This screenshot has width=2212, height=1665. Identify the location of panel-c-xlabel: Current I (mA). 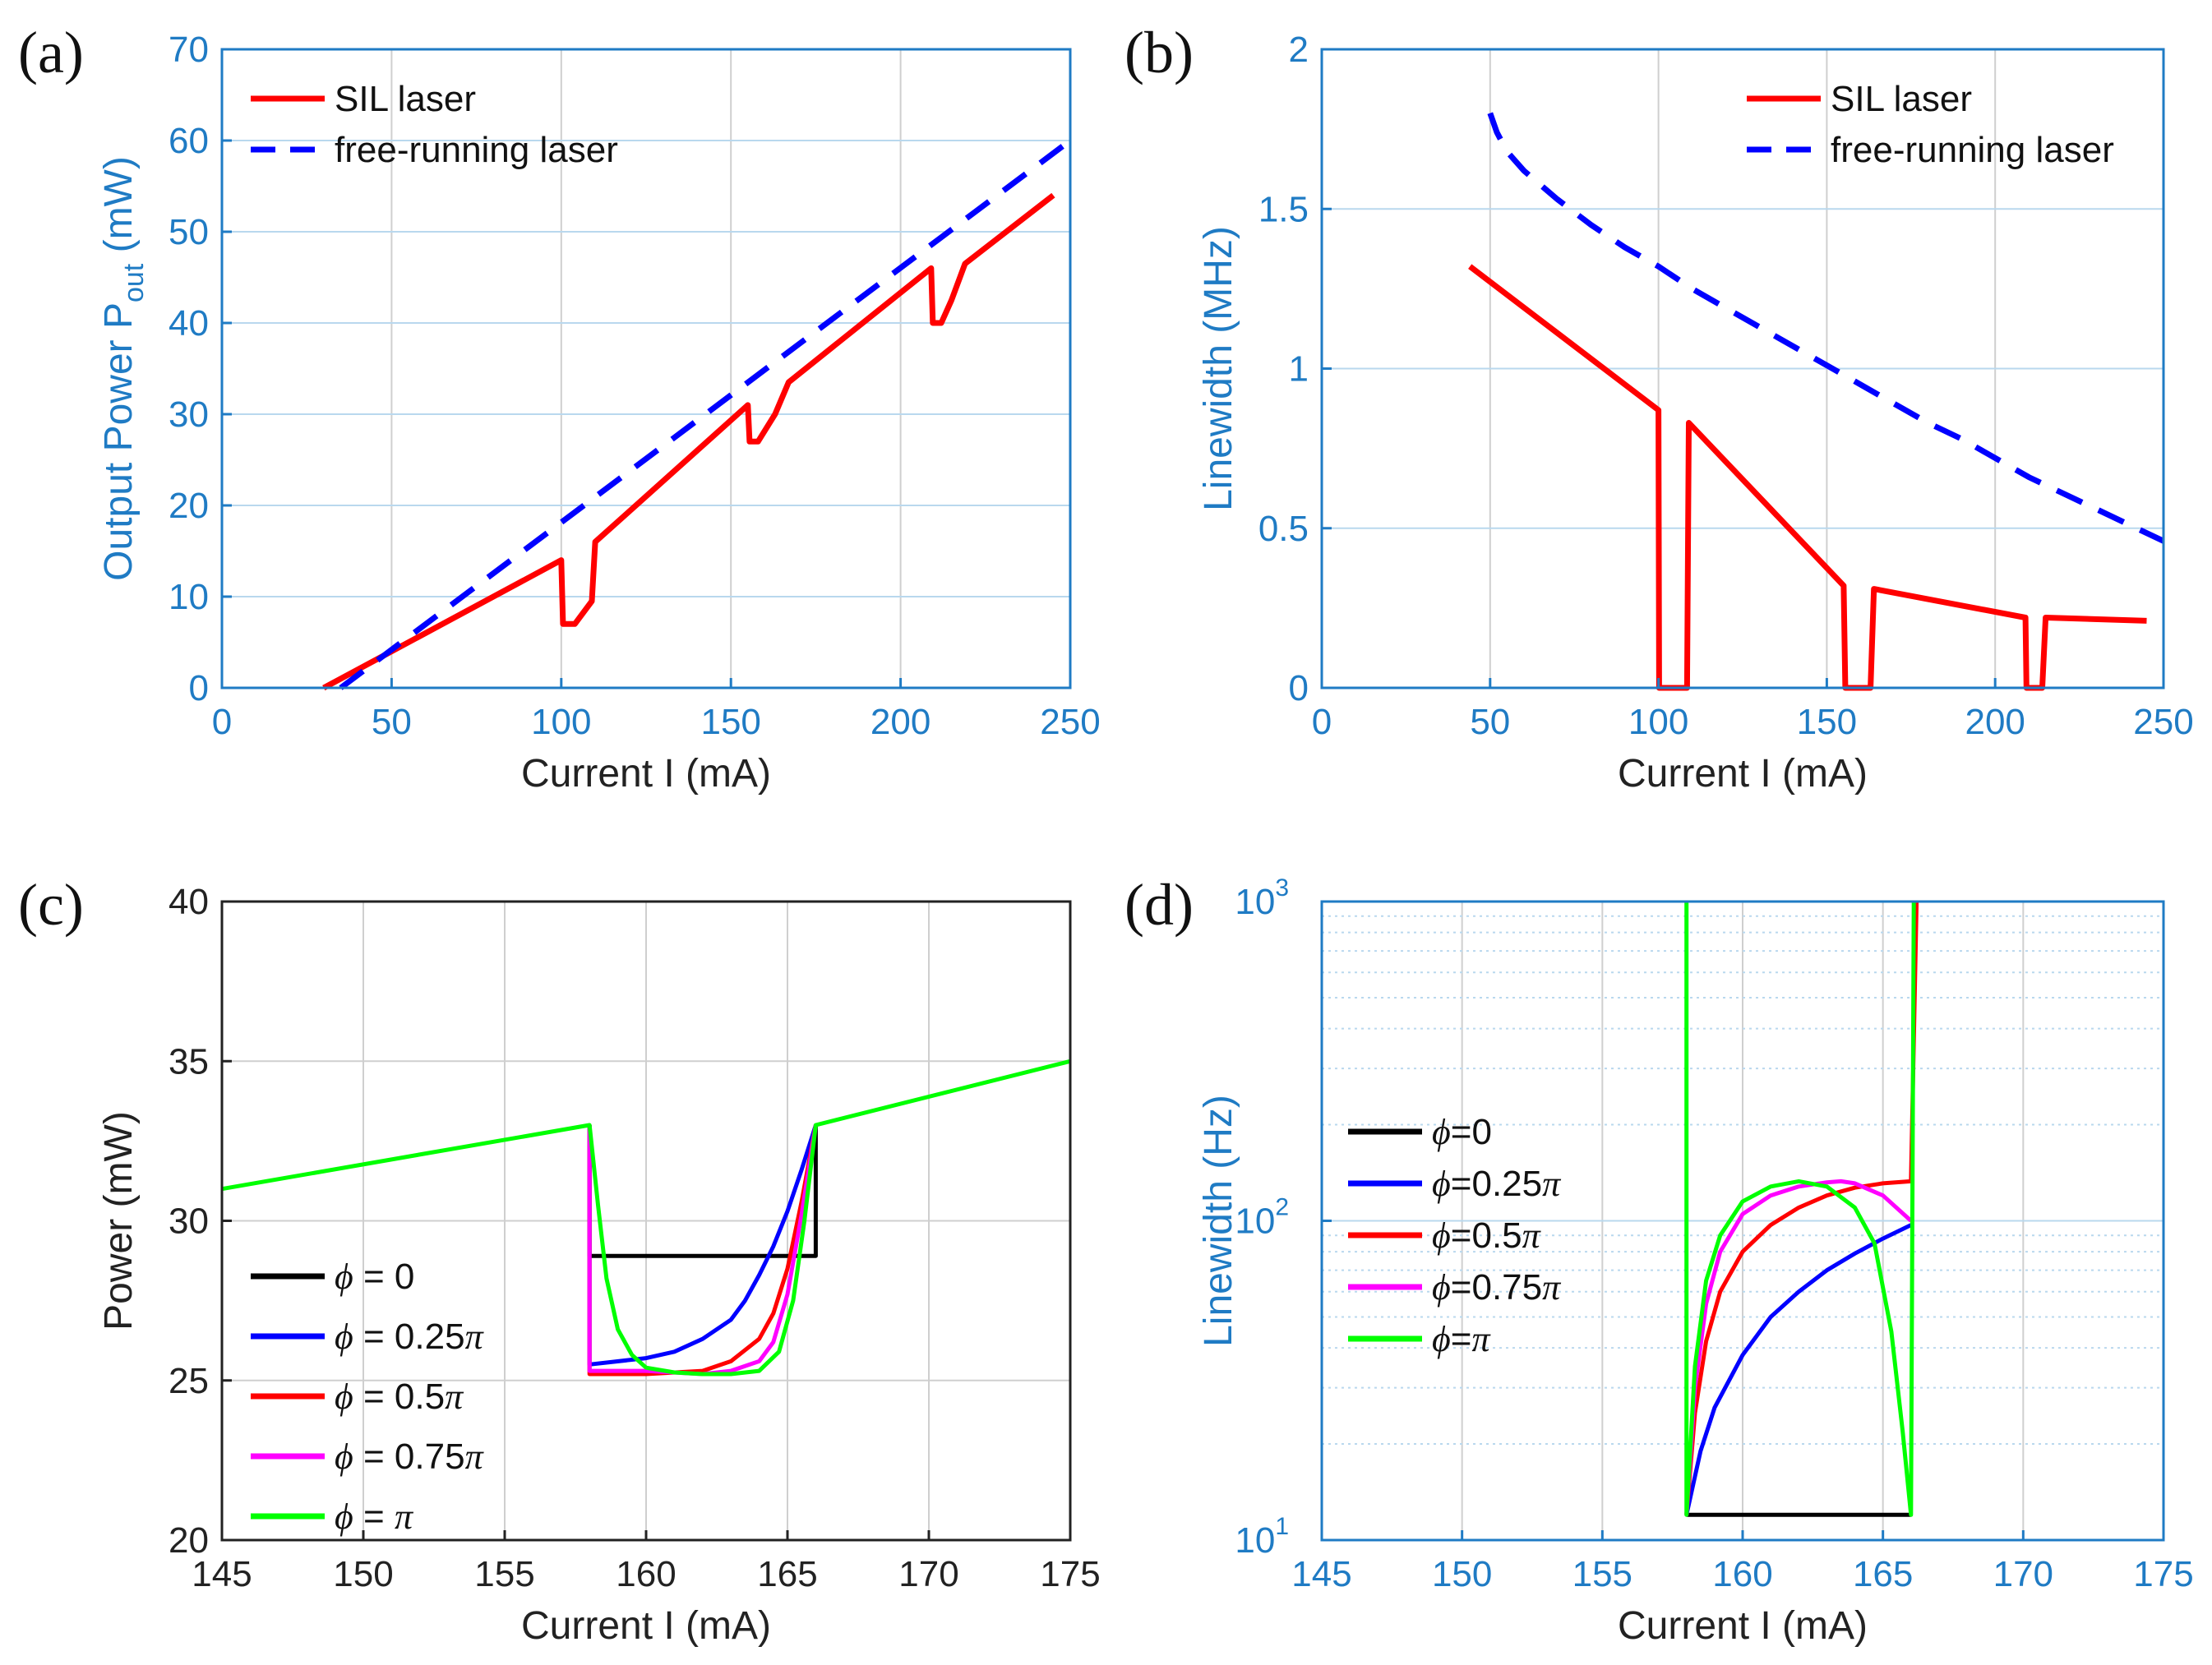
(646, 1626).